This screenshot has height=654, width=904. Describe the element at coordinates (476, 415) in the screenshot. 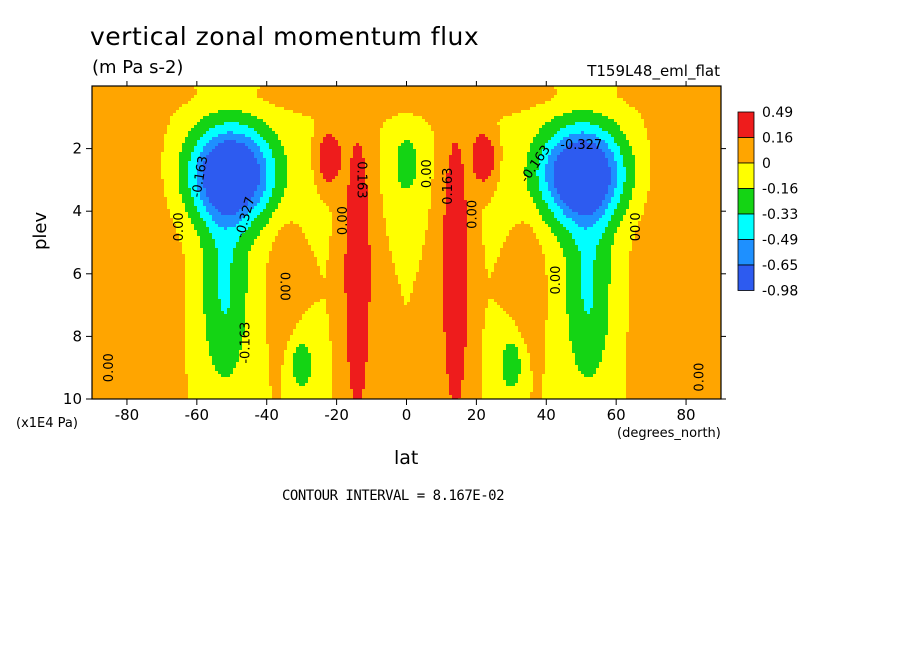

I see `x-tick-label-20: 20` at that location.